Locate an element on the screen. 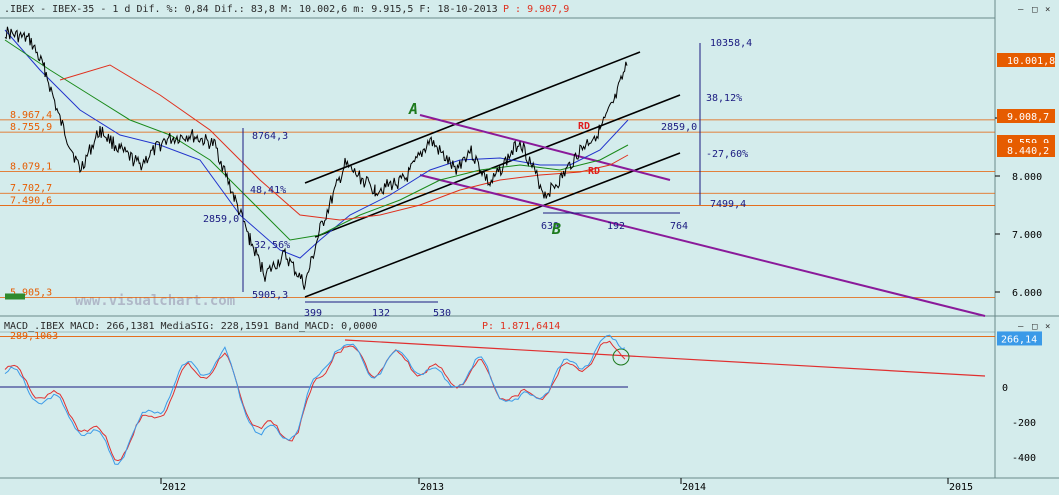 The image size is (1059, 495). annotation-label: 192 is located at coordinates (616, 226).